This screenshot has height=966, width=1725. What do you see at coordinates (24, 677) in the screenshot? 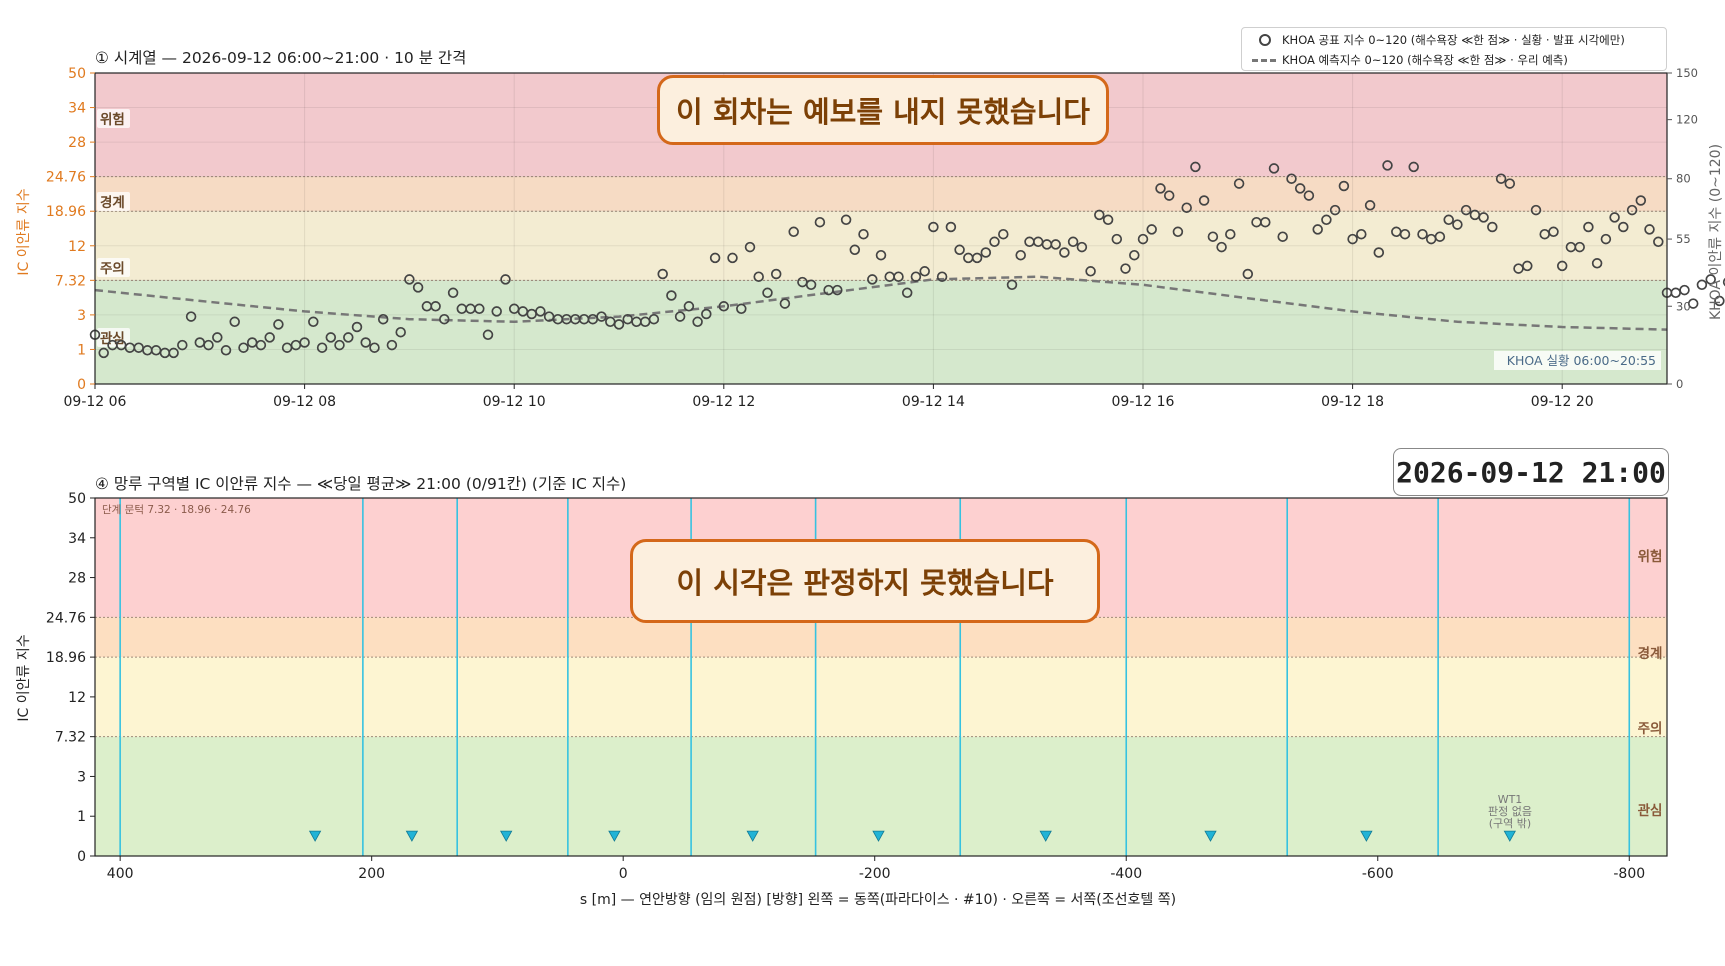
I see `panel2-ylabel: IC 이안류 지수` at bounding box center [24, 677].